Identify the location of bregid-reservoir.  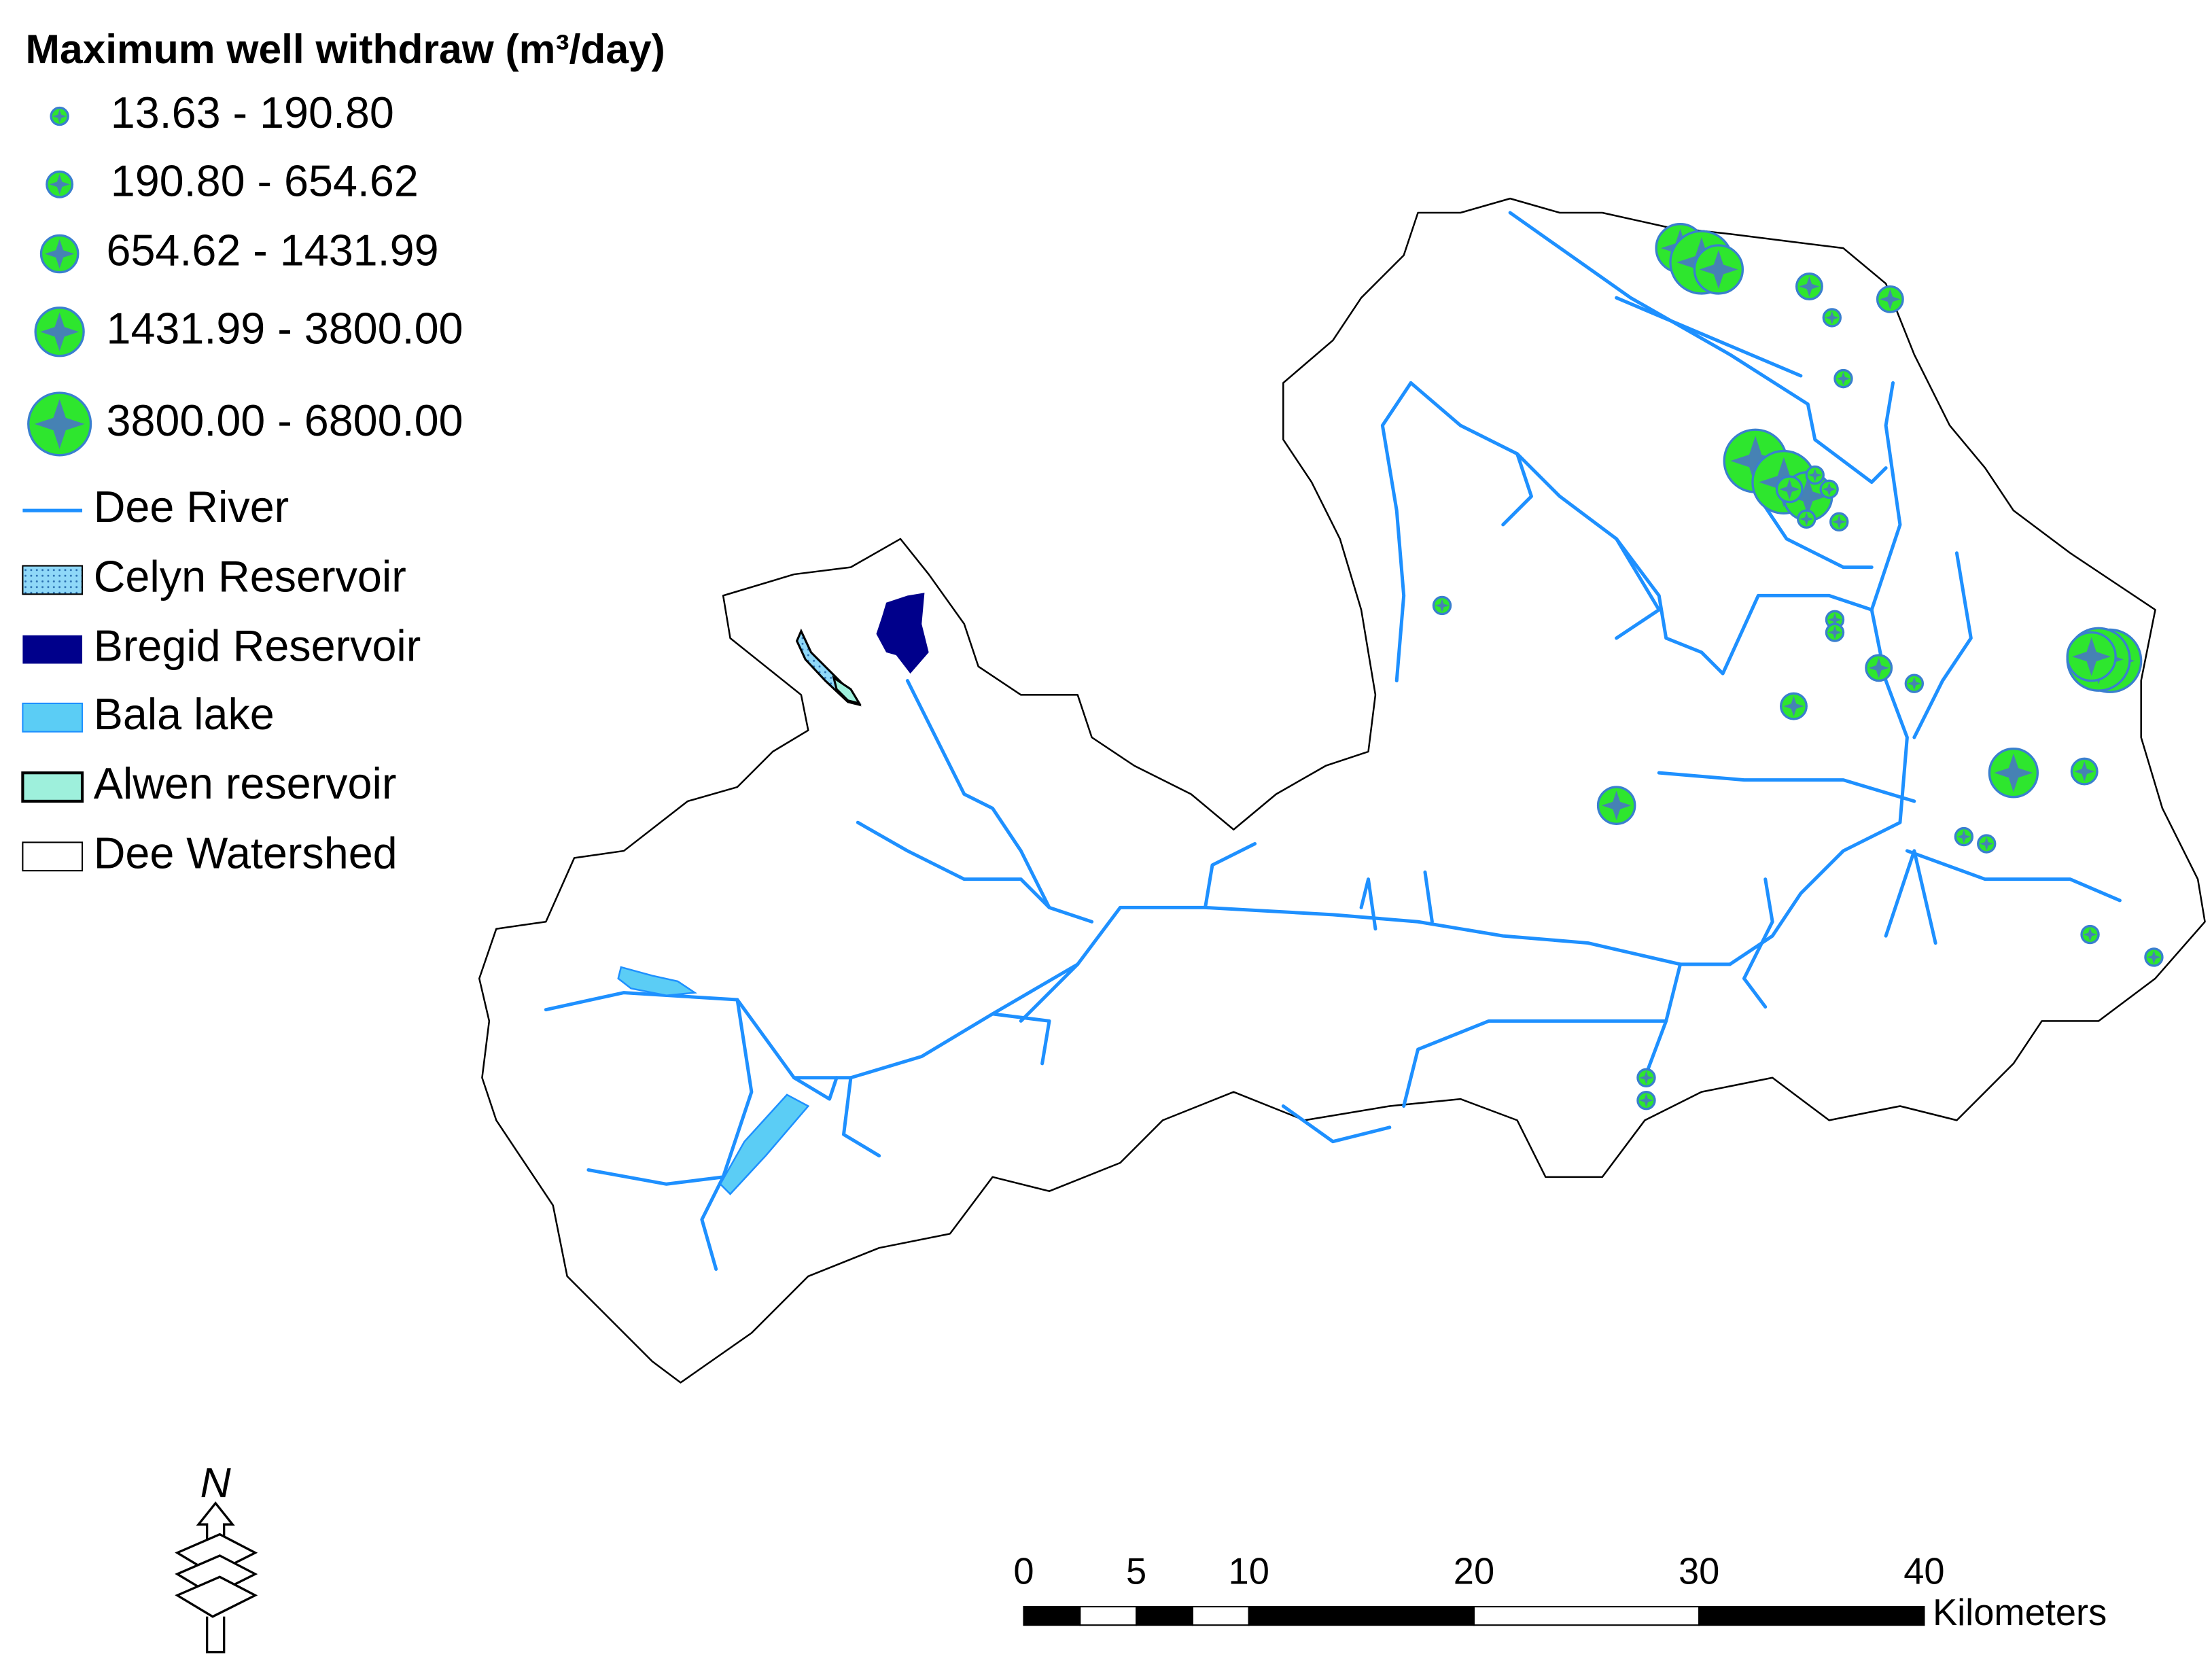
(903, 633).